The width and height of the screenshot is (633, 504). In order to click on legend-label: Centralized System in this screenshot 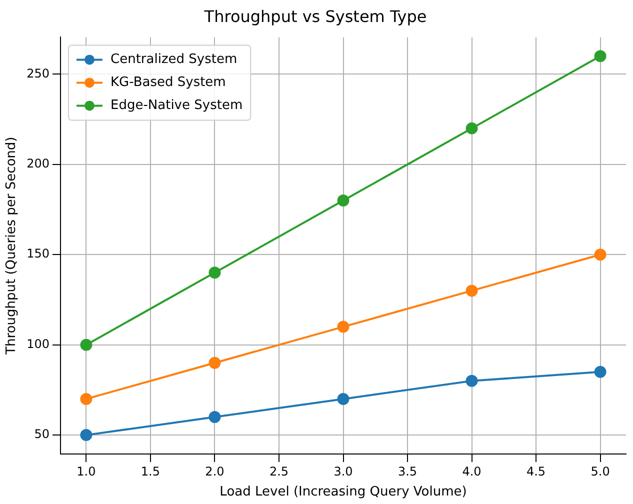, I will do `click(174, 60)`.